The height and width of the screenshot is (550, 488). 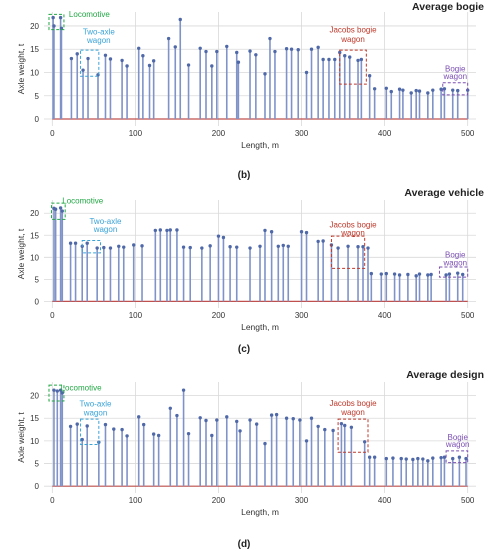 I want to click on x-tick-label: 0, so click(x=52, y=500).